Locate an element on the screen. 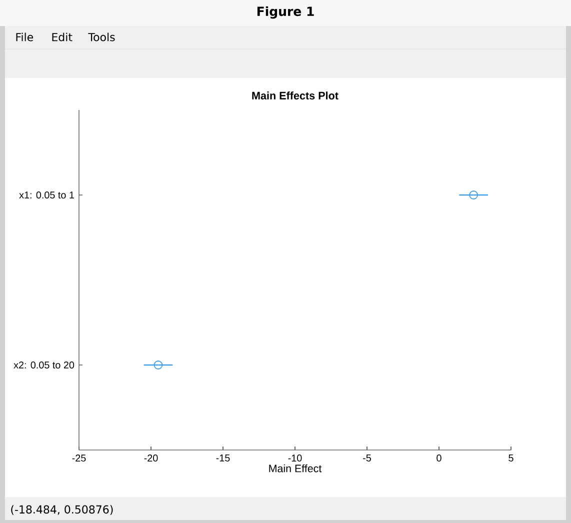  x-tick-label: -15 is located at coordinates (223, 458).